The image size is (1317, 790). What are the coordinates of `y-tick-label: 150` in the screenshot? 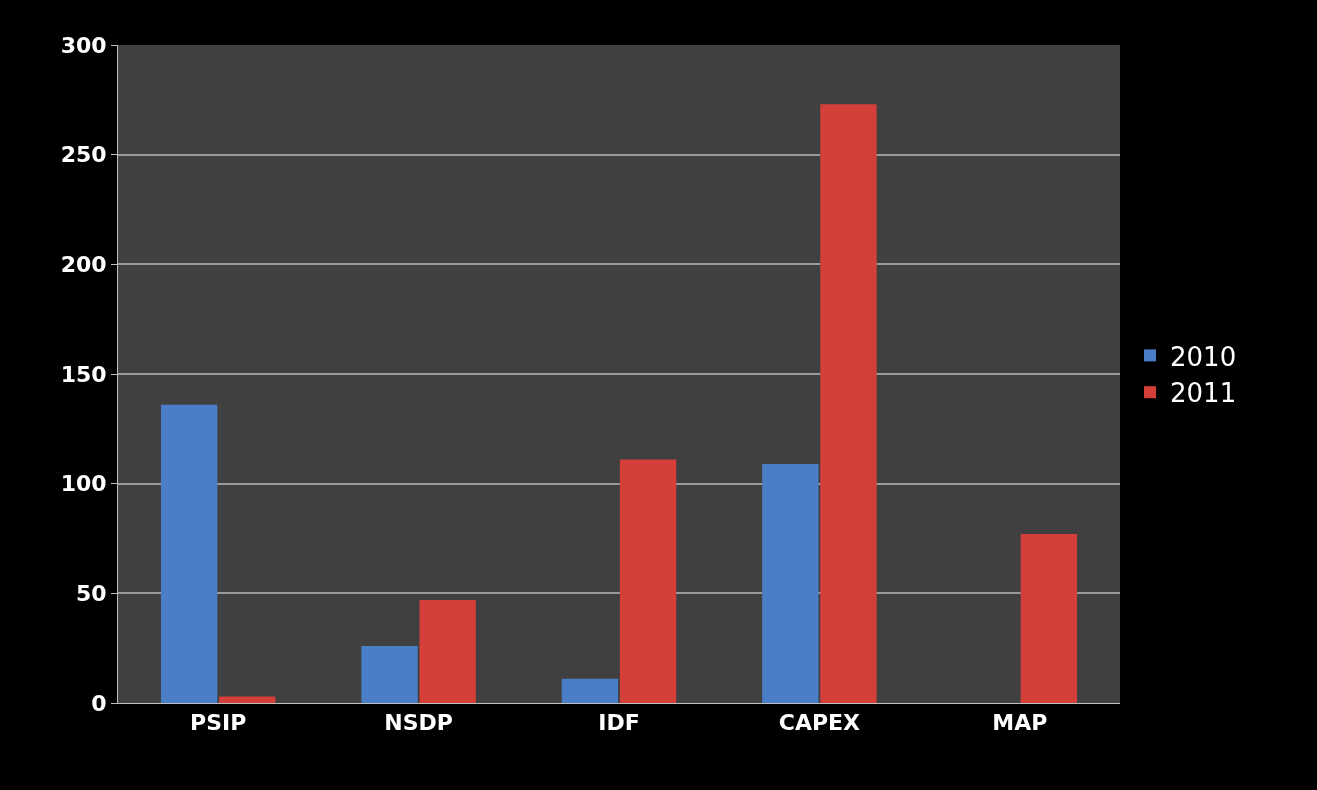 It's located at (83, 374).